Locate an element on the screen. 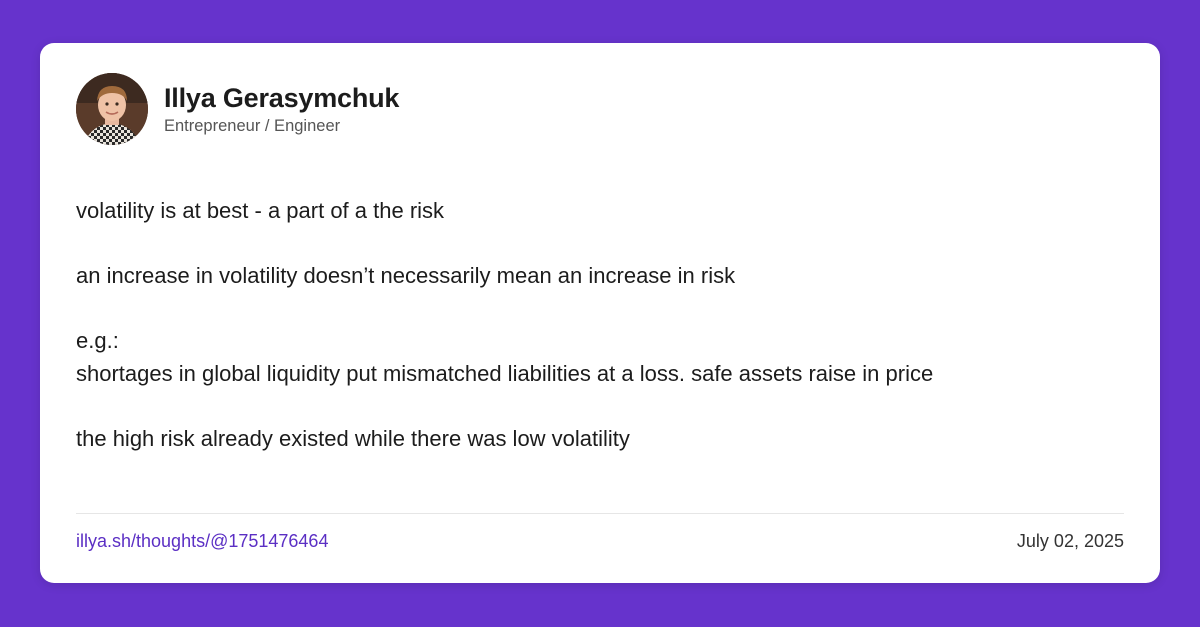  footer-divider is located at coordinates (600, 513).